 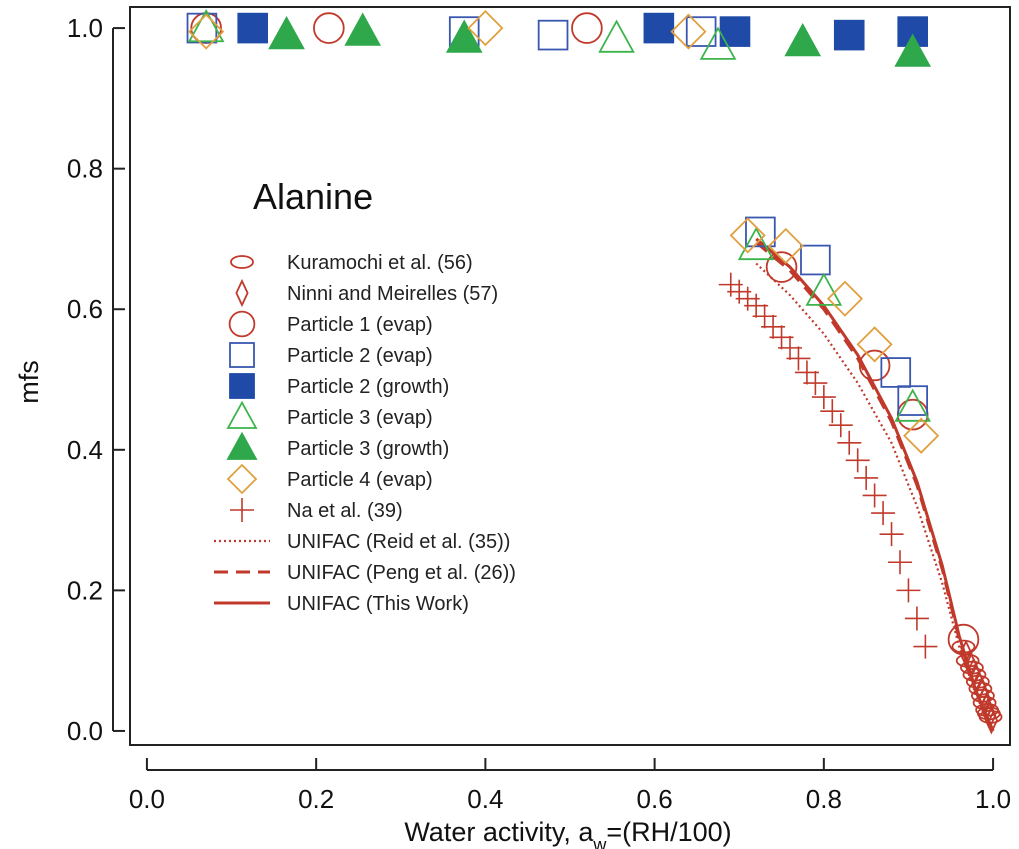 What do you see at coordinates (85, 731) in the screenshot?
I see `y-tick-label: 0.0` at bounding box center [85, 731].